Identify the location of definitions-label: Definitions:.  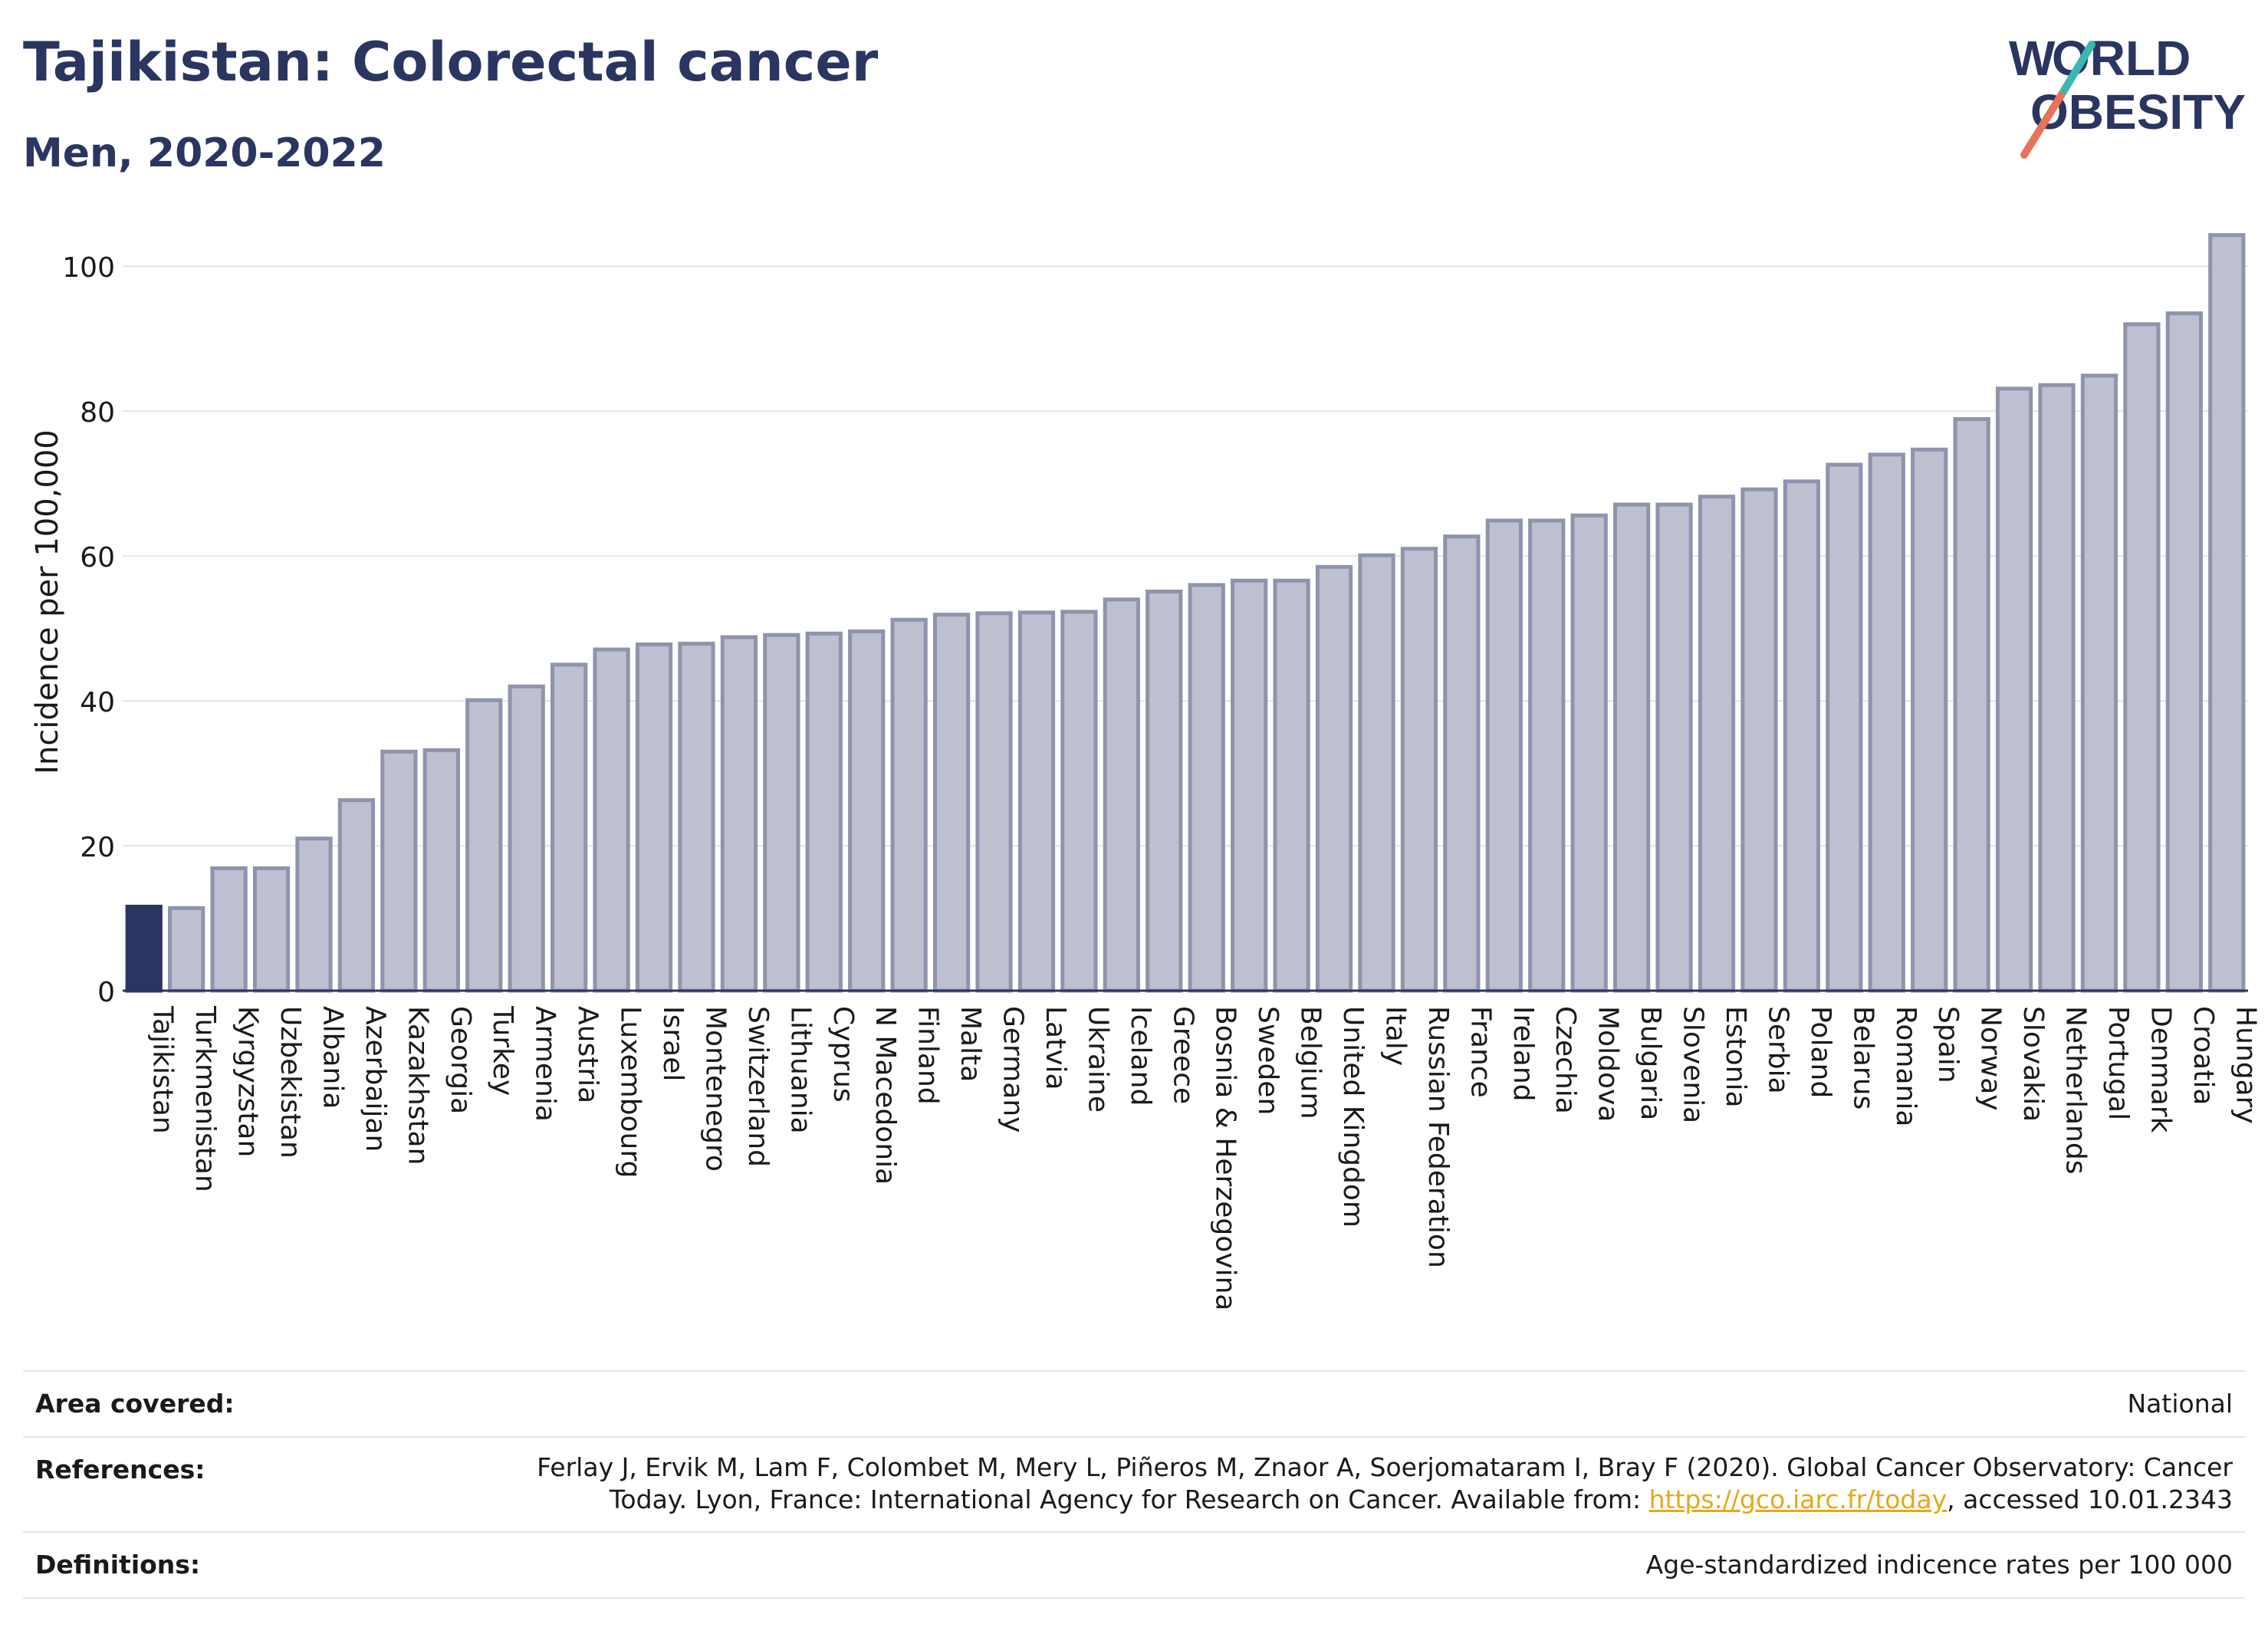
(118, 1565).